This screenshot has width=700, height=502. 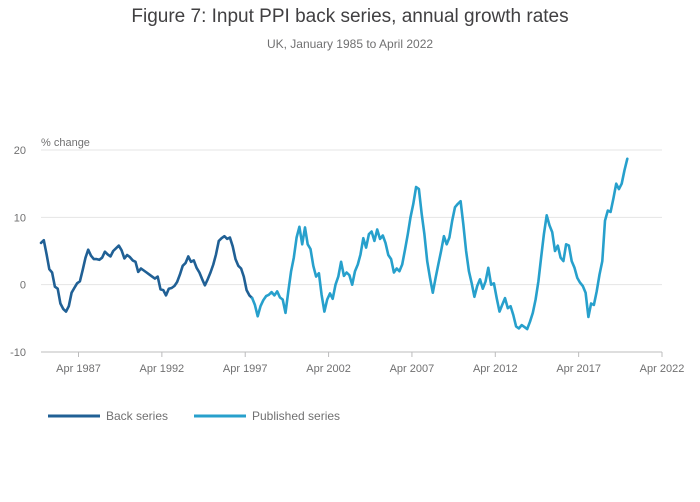 I want to click on series-line-back, so click(x=146, y=273).